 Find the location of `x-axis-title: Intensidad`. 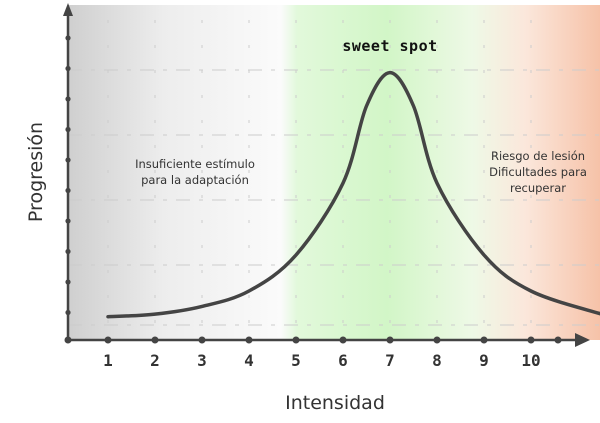

x-axis-title: Intensidad is located at coordinates (335, 403).